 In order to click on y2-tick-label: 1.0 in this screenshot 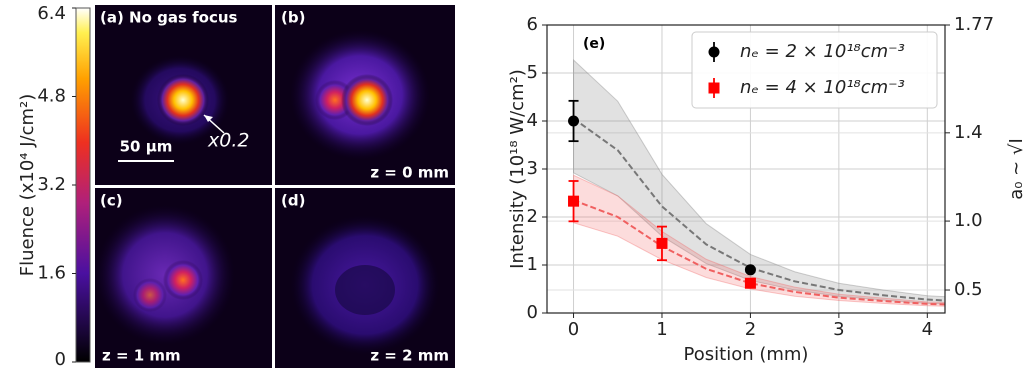, I will do `click(968, 220)`.